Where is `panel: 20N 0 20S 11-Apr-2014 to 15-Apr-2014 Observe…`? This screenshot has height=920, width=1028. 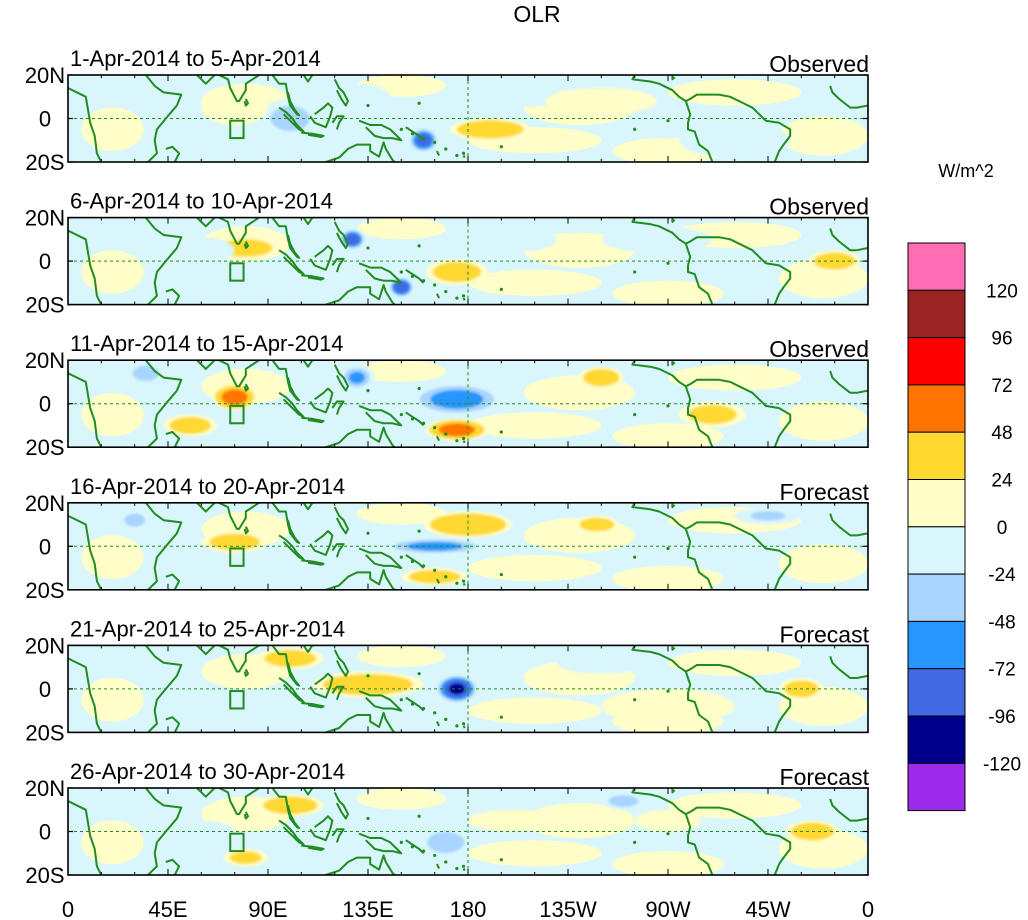 panel: 20N 0 20S 11-Apr-2014 to 15-Apr-2014 Observe… is located at coordinates (447, 395).